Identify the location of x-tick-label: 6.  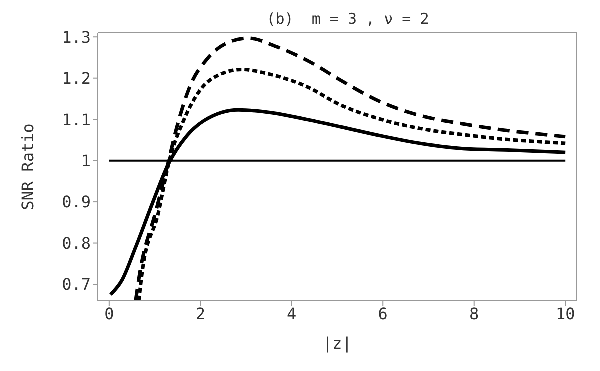
(383, 314).